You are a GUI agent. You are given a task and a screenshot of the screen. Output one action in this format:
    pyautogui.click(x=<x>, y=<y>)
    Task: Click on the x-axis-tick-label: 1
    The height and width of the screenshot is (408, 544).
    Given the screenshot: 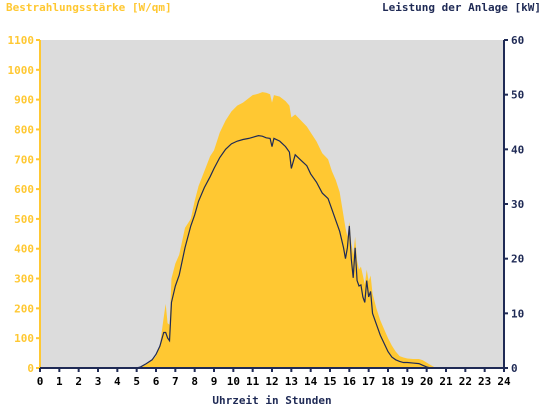 What is the action you would take?
    pyautogui.click(x=59, y=381)
    